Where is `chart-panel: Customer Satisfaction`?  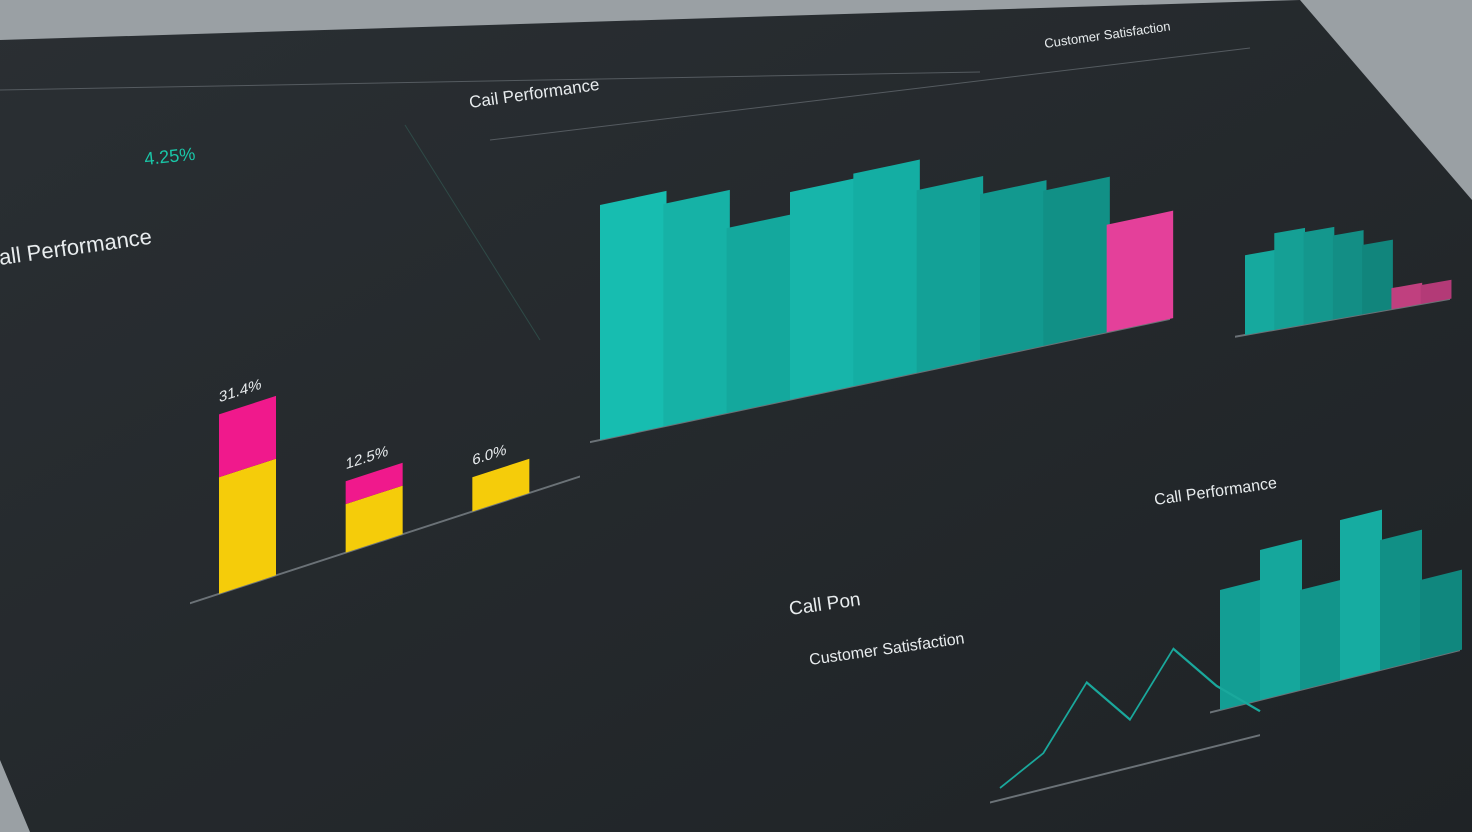 chart-panel: Customer Satisfaction is located at coordinates (1247, 178).